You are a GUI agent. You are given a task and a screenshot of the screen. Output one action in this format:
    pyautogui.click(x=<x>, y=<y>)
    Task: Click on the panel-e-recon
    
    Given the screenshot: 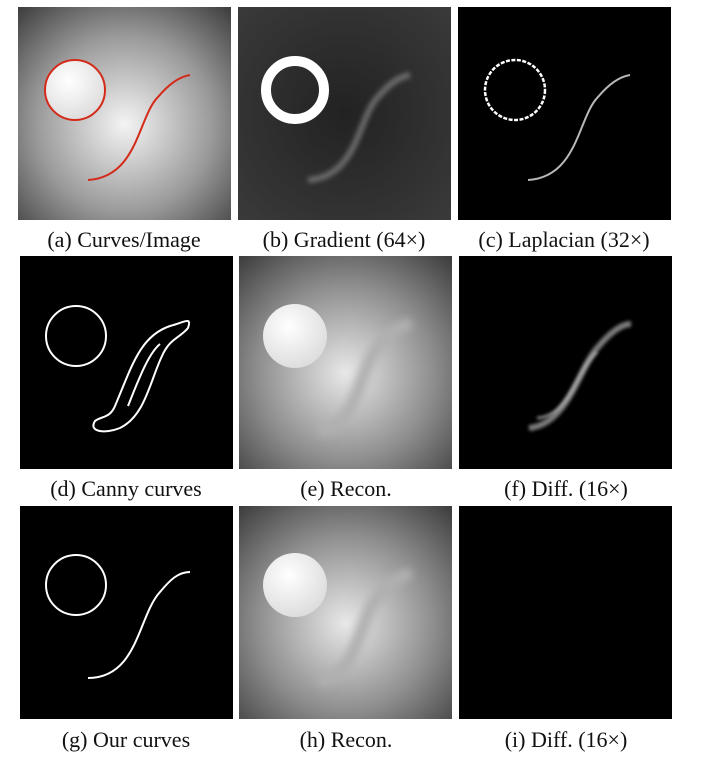 What is the action you would take?
    pyautogui.click(x=345, y=362)
    